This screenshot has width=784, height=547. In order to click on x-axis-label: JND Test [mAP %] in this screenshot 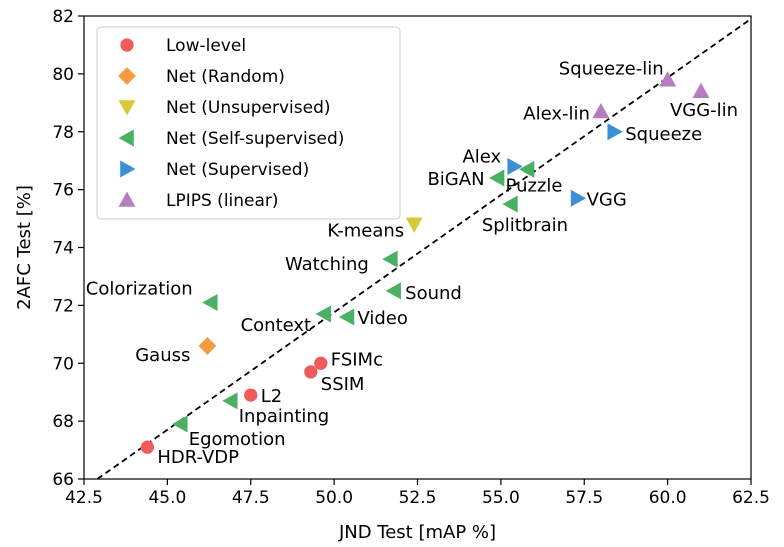, I will do `click(417, 532)`.